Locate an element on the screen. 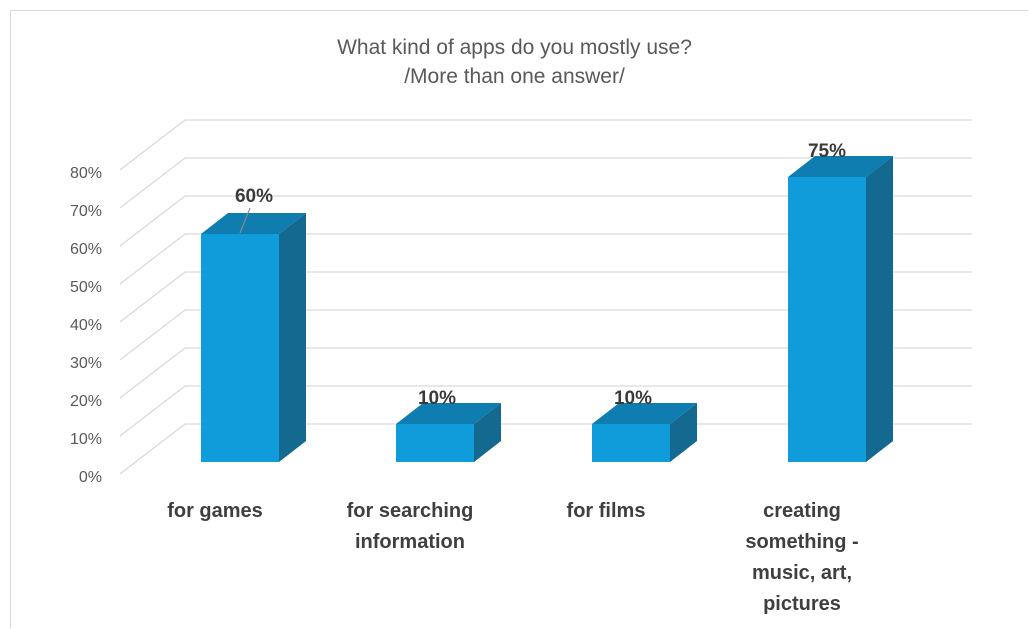 This screenshot has height=629, width=1029. y-tick-label: 10% is located at coordinates (86, 439).